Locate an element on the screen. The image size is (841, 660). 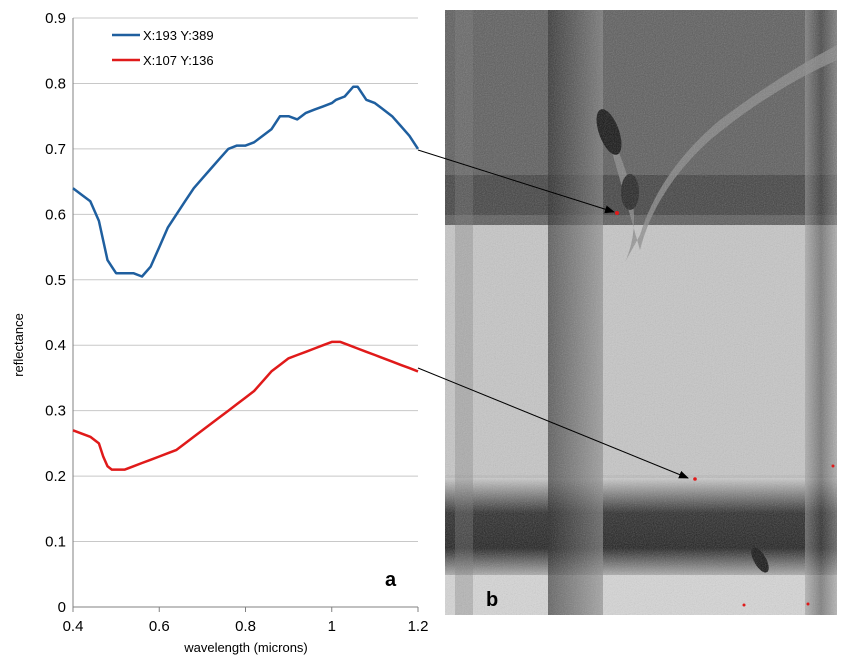
x-tick-label-0: 0.4 is located at coordinates (73, 626).